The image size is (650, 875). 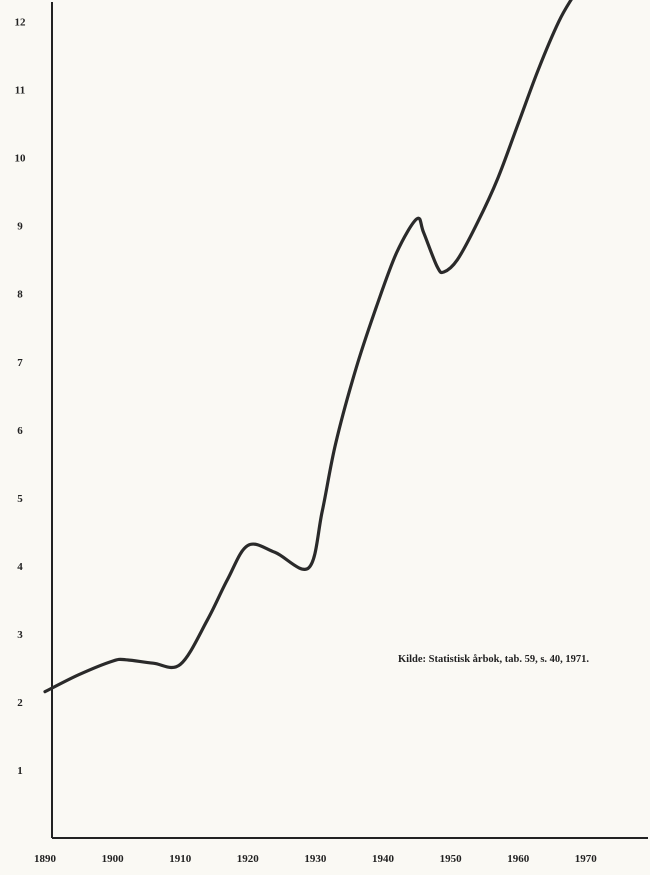 I want to click on y-tick-label: 3, so click(x=20, y=635).